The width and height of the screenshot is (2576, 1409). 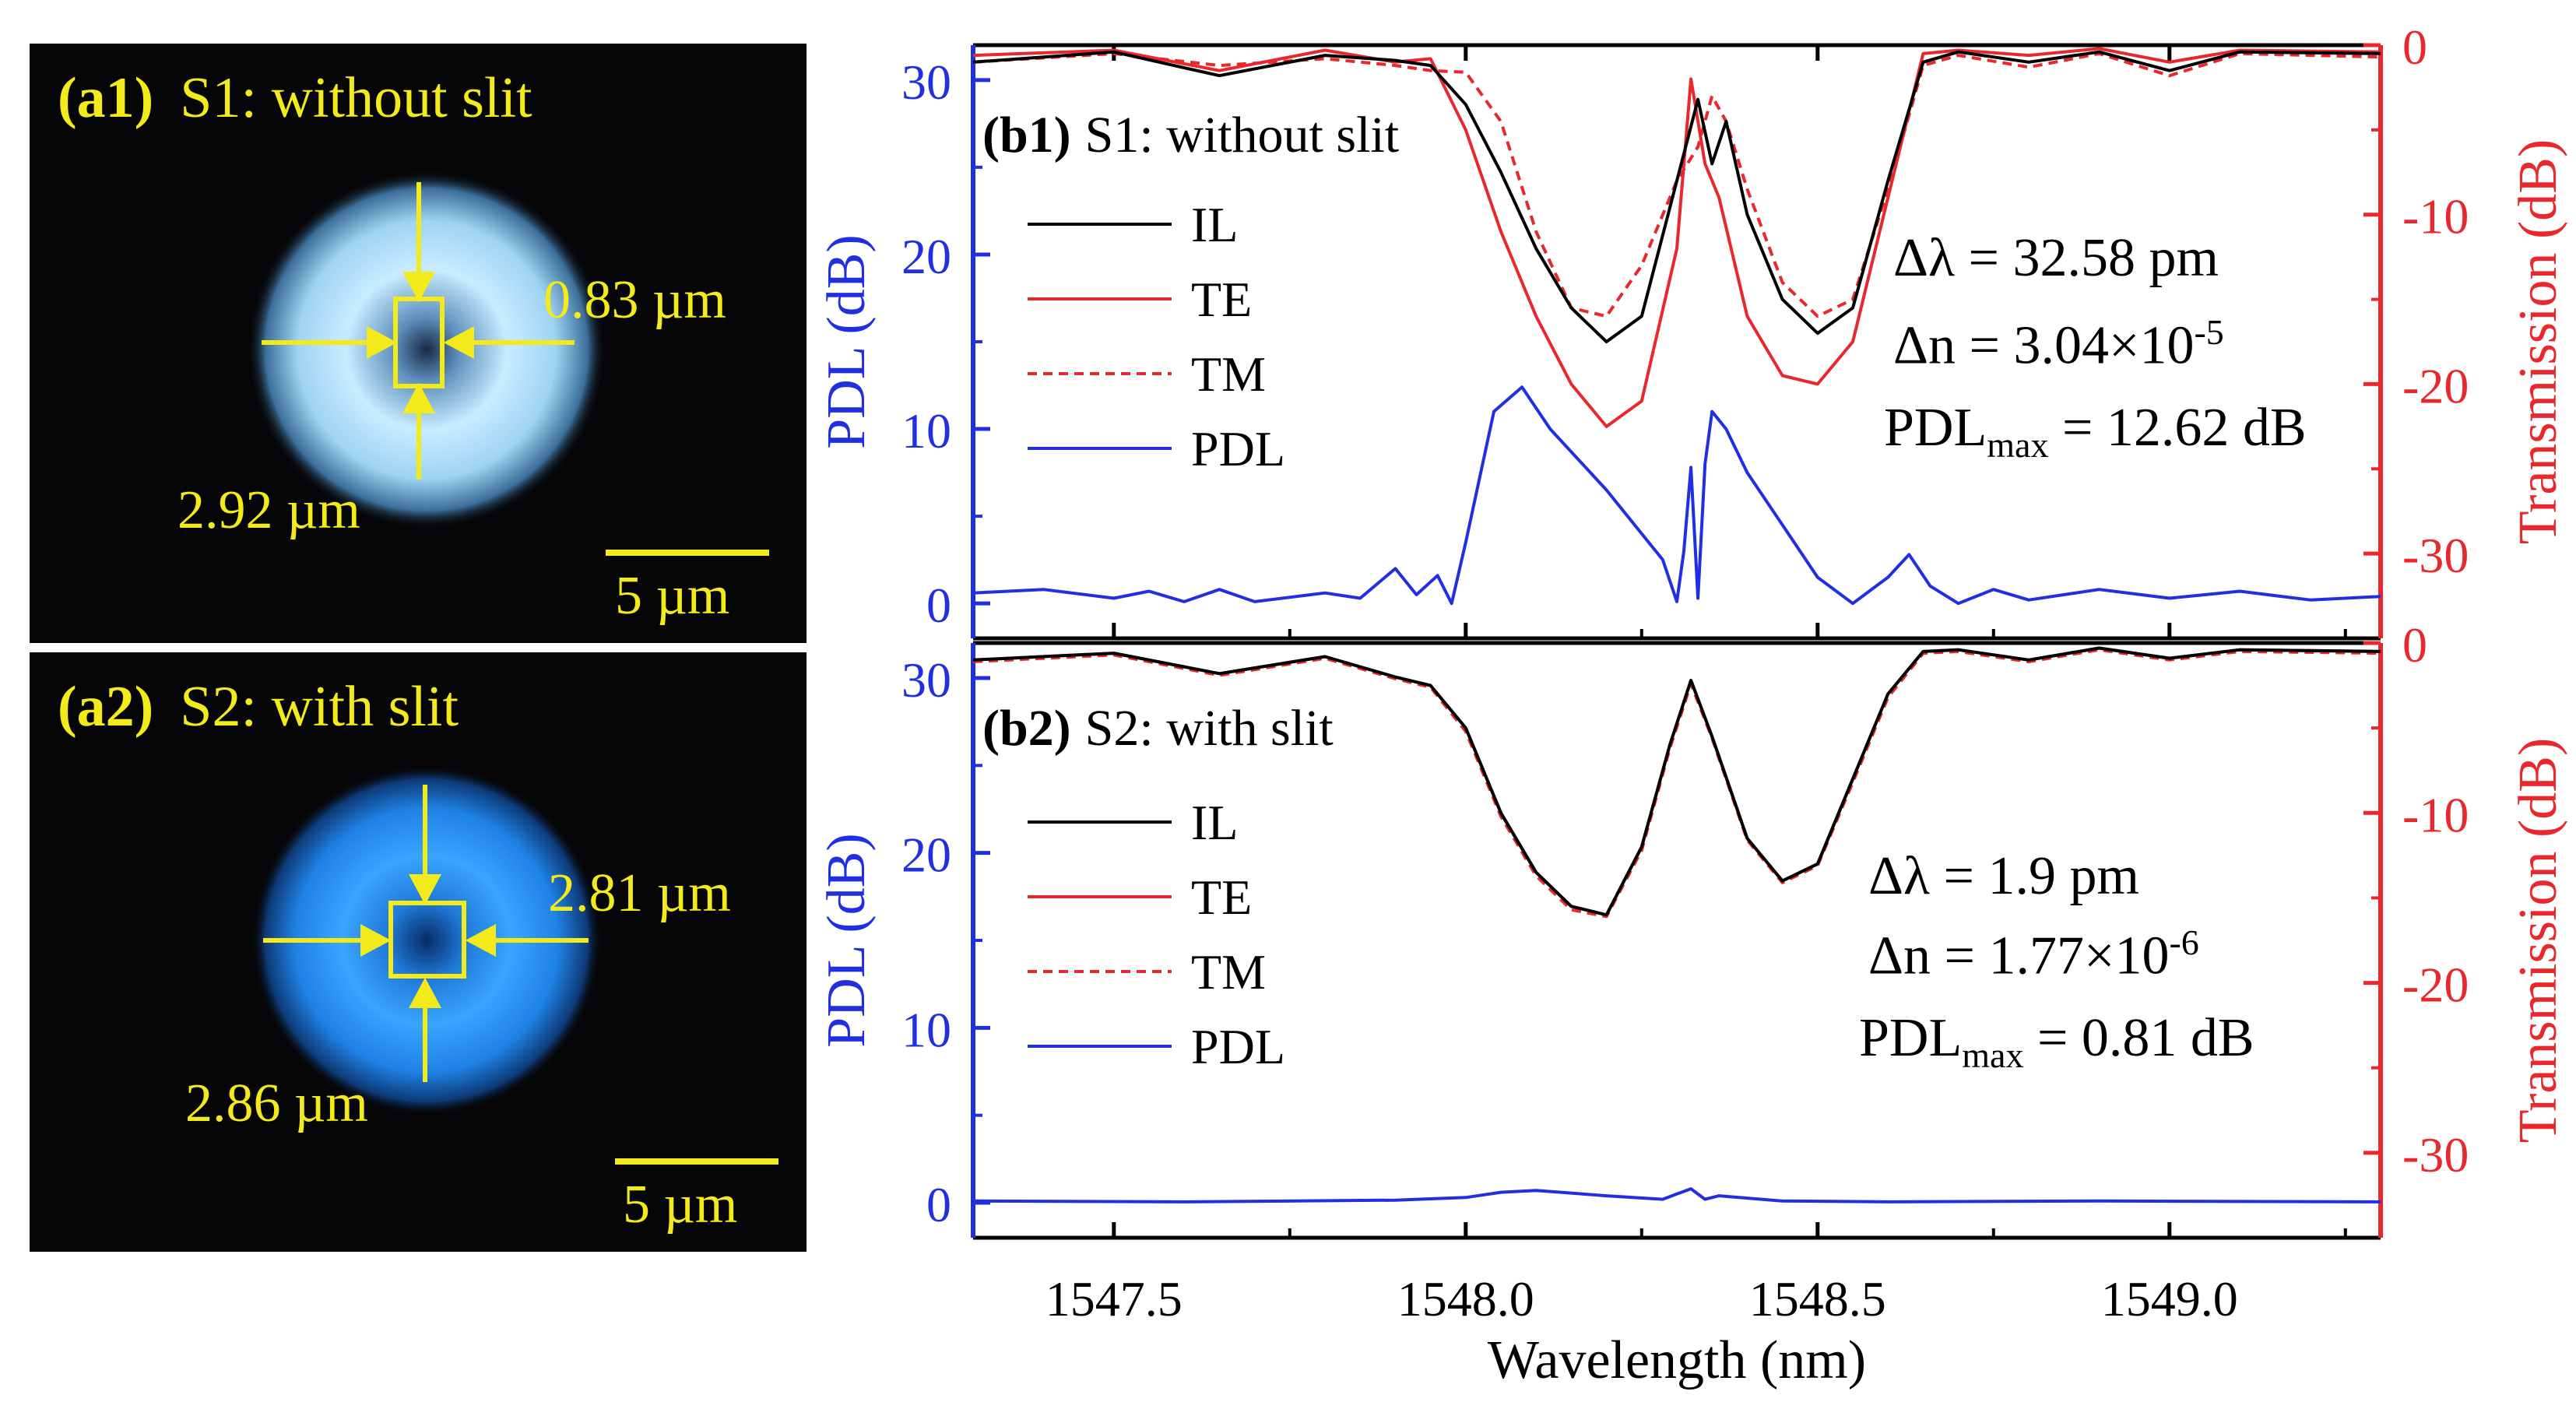 What do you see at coordinates (1114, 1298) in the screenshot?
I see `xtick-label-b2-0: 1547.5` at bounding box center [1114, 1298].